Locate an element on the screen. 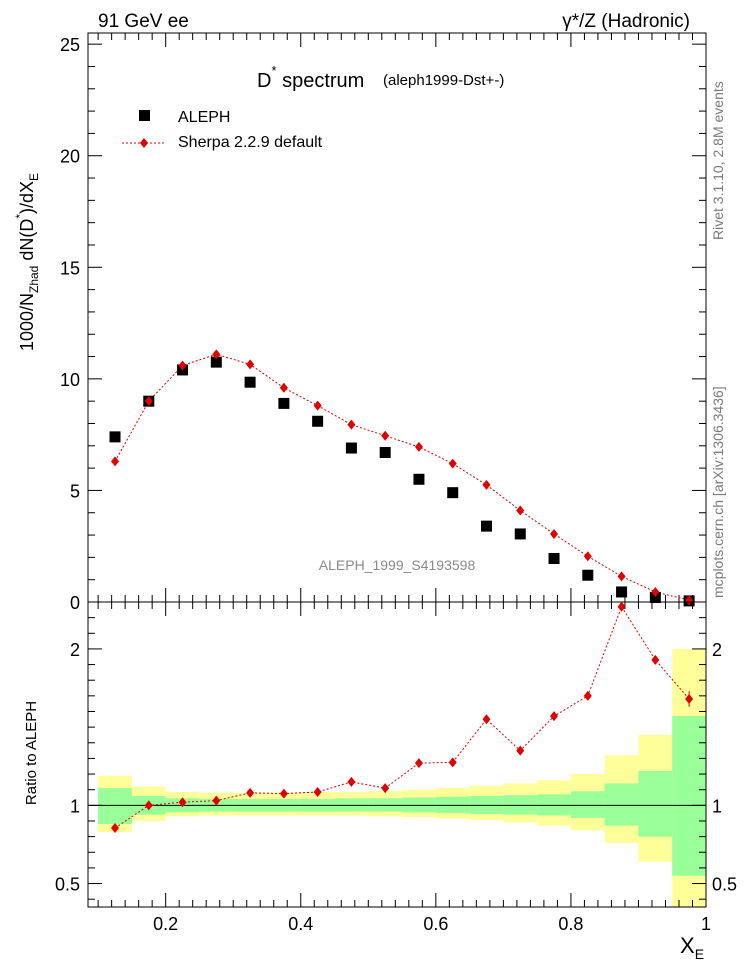 The height and width of the screenshot is (972, 746). chart-title-letter: D is located at coordinates (264, 81).